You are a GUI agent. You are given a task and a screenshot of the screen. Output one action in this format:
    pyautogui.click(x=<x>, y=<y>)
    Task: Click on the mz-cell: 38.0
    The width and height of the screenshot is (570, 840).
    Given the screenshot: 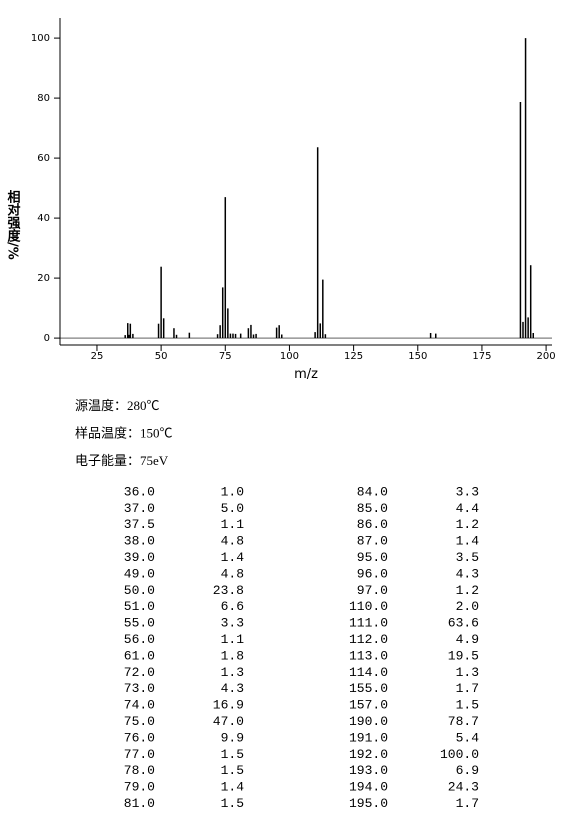 What is the action you would take?
    pyautogui.click(x=139, y=541)
    